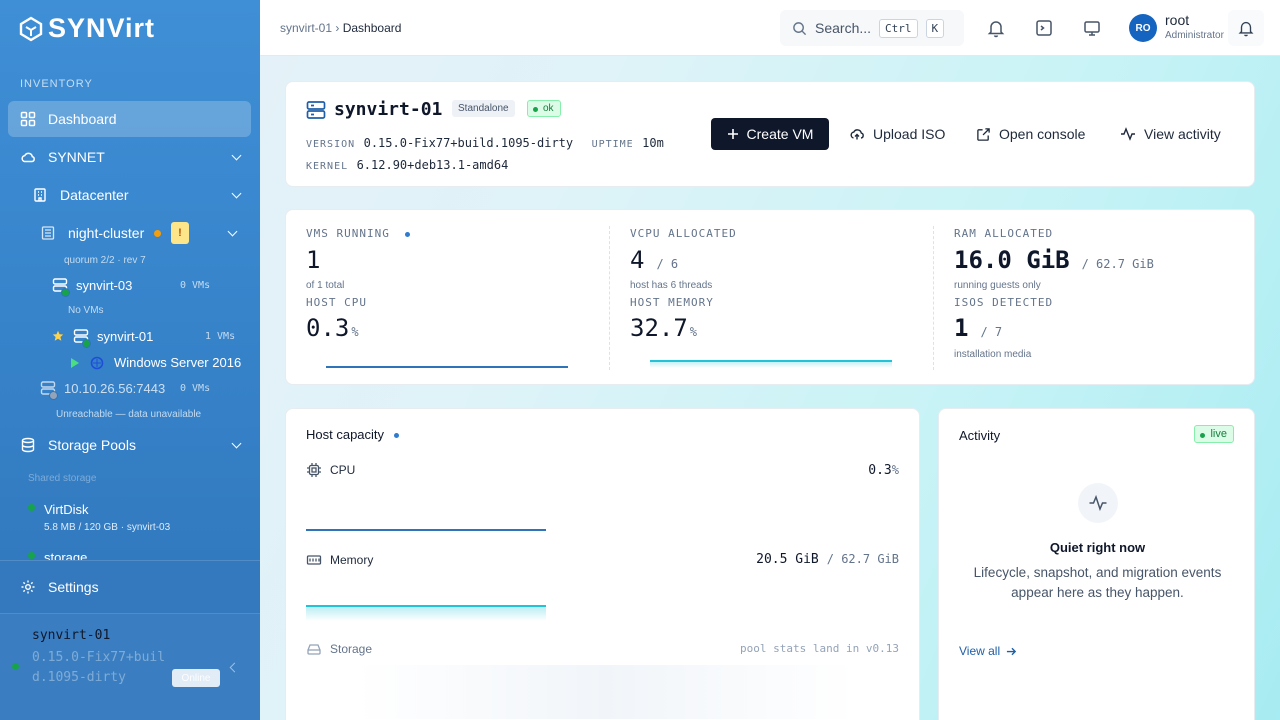 Image resolution: width=1280 pixels, height=720 pixels. Describe the element at coordinates (693, 332) in the screenshot. I see `host-memory-unit: %` at that location.